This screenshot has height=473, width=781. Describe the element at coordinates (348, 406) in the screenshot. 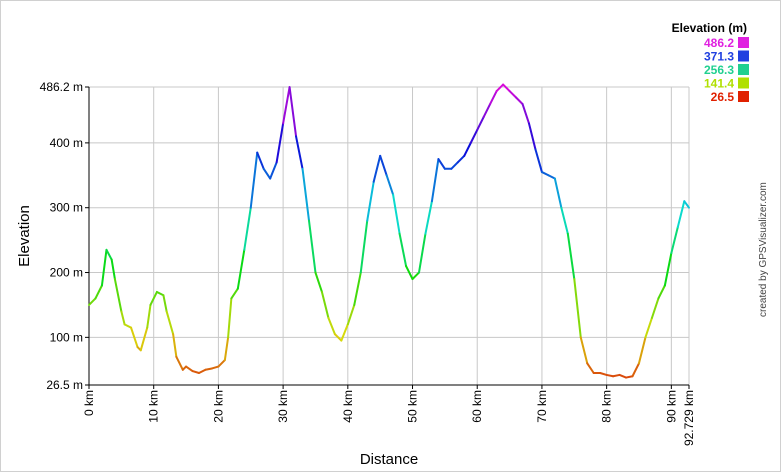

I see `x-tick-label: 40 km` at that location.